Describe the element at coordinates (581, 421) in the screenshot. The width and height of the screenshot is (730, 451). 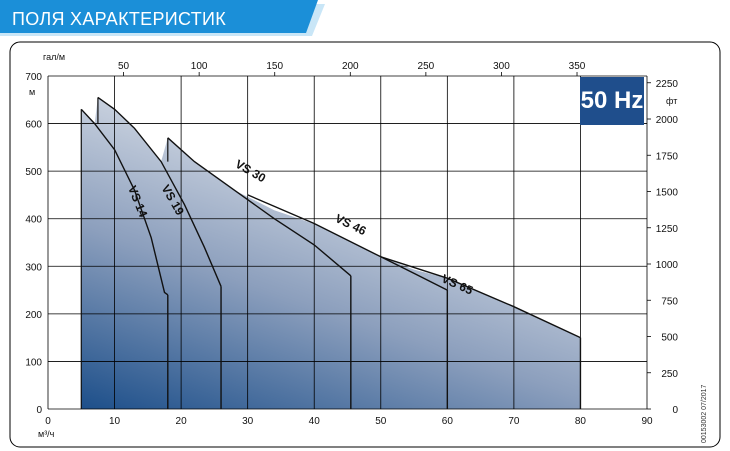
I see `x-tick-label: 80` at that location.